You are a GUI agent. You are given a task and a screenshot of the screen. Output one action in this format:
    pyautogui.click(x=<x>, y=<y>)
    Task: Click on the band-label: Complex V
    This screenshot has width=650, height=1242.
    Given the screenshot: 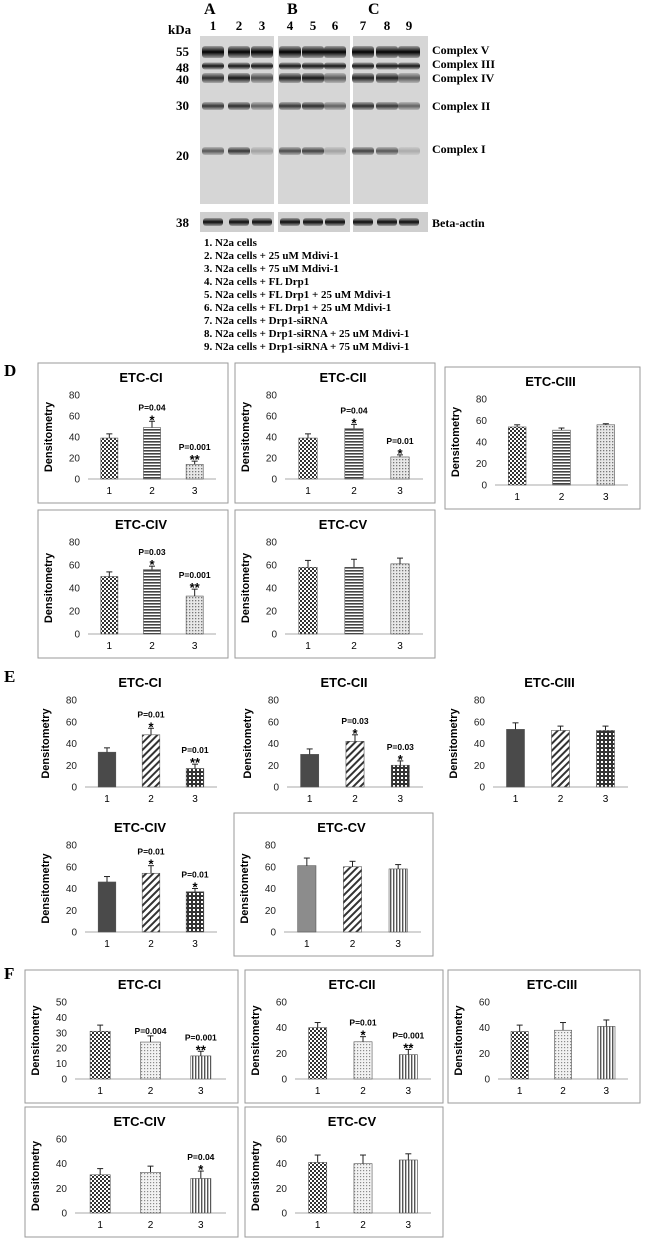 What is the action you would take?
    pyautogui.click(x=461, y=50)
    